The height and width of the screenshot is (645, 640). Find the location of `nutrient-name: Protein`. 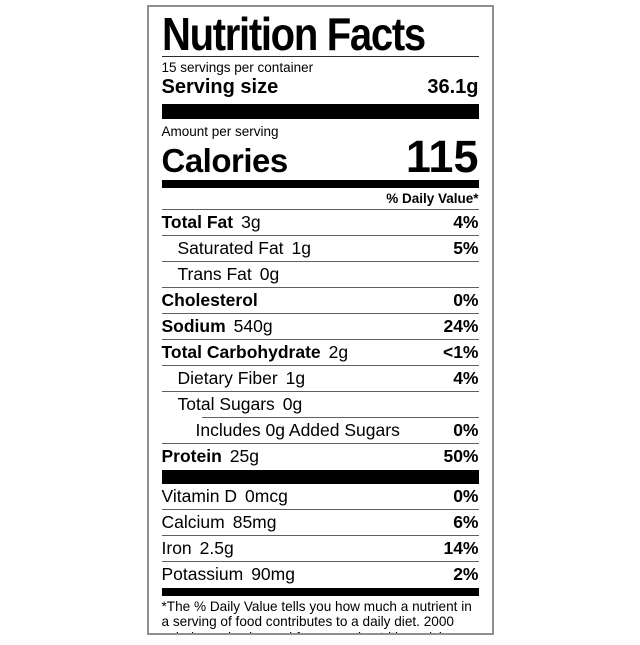

nutrient-name: Protein is located at coordinates (191, 456).